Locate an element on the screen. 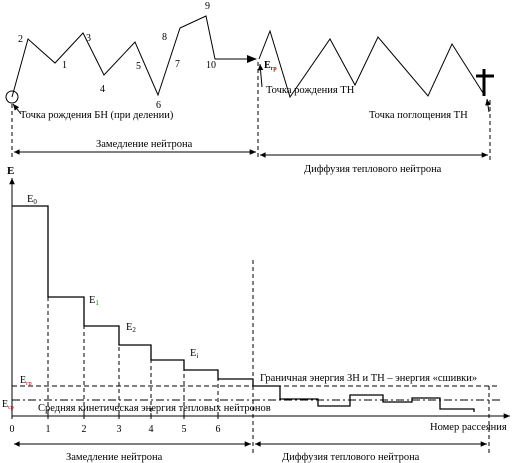 This screenshot has height=463, width=515. energy-label-ei: Ei is located at coordinates (194, 354).